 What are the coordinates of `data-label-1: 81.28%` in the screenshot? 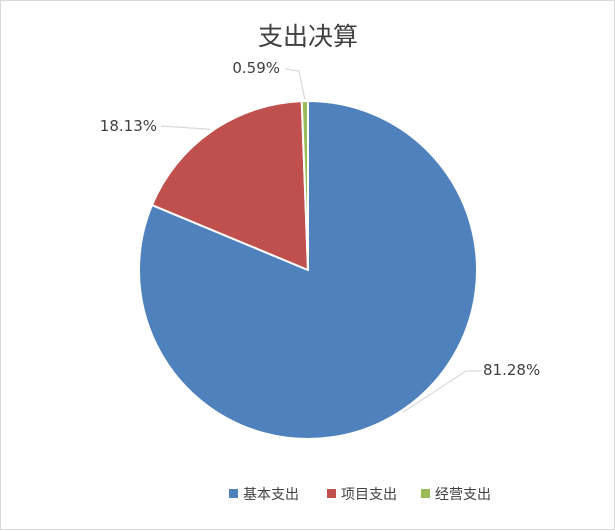 It's located at (511, 370).